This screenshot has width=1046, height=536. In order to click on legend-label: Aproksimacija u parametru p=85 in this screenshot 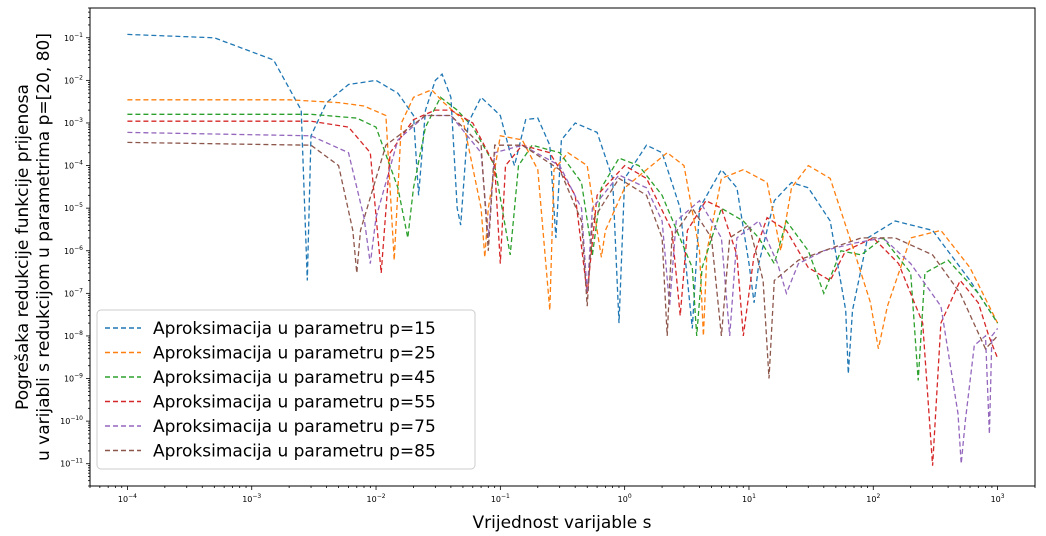, I will do `click(294, 452)`.